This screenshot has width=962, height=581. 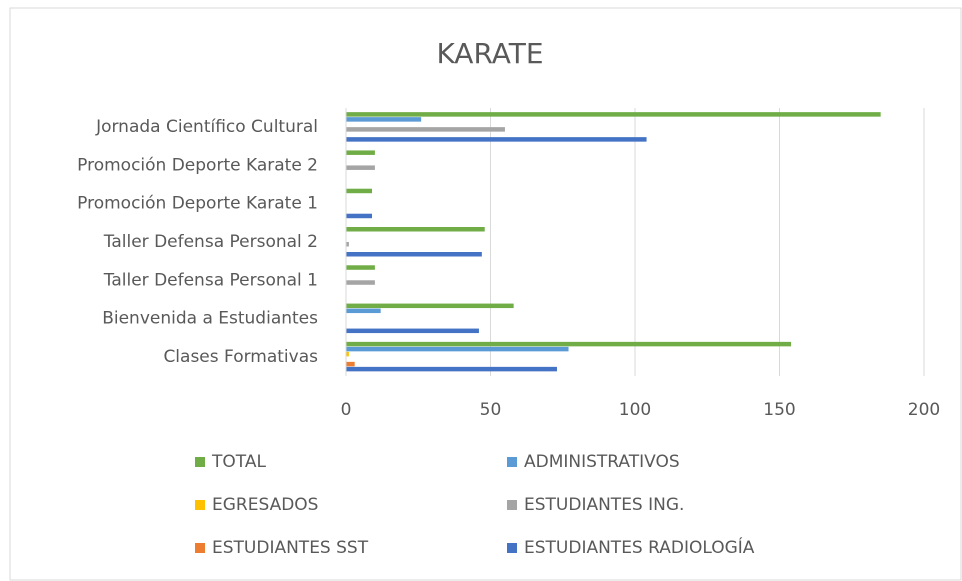 What do you see at coordinates (924, 410) in the screenshot?
I see `x-tick-label: 200` at bounding box center [924, 410].